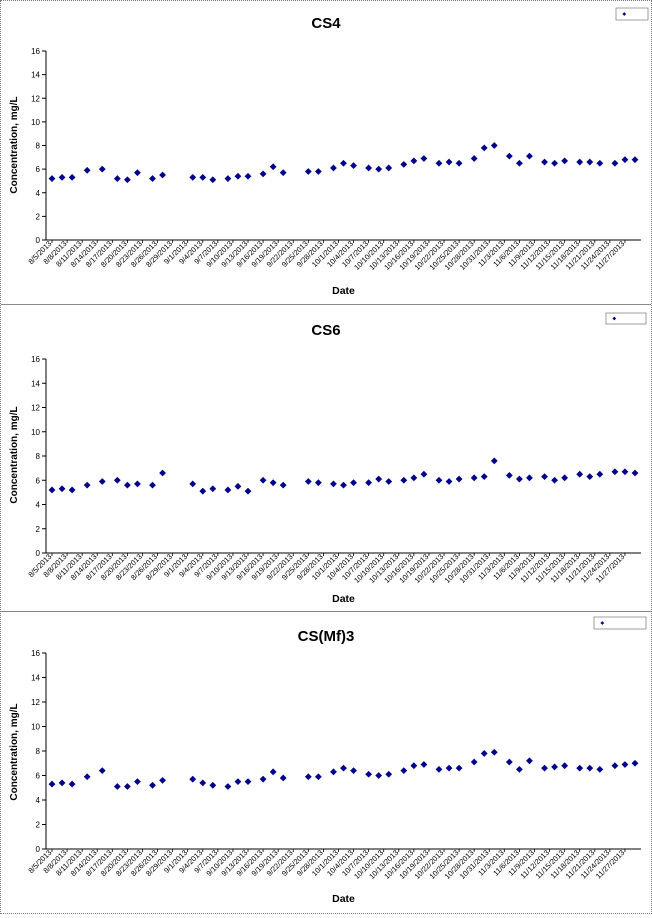 Image resolution: width=652 pixels, height=918 pixels. Describe the element at coordinates (326, 636) in the screenshot. I see `chart-title: CS(Mf)3` at that location.